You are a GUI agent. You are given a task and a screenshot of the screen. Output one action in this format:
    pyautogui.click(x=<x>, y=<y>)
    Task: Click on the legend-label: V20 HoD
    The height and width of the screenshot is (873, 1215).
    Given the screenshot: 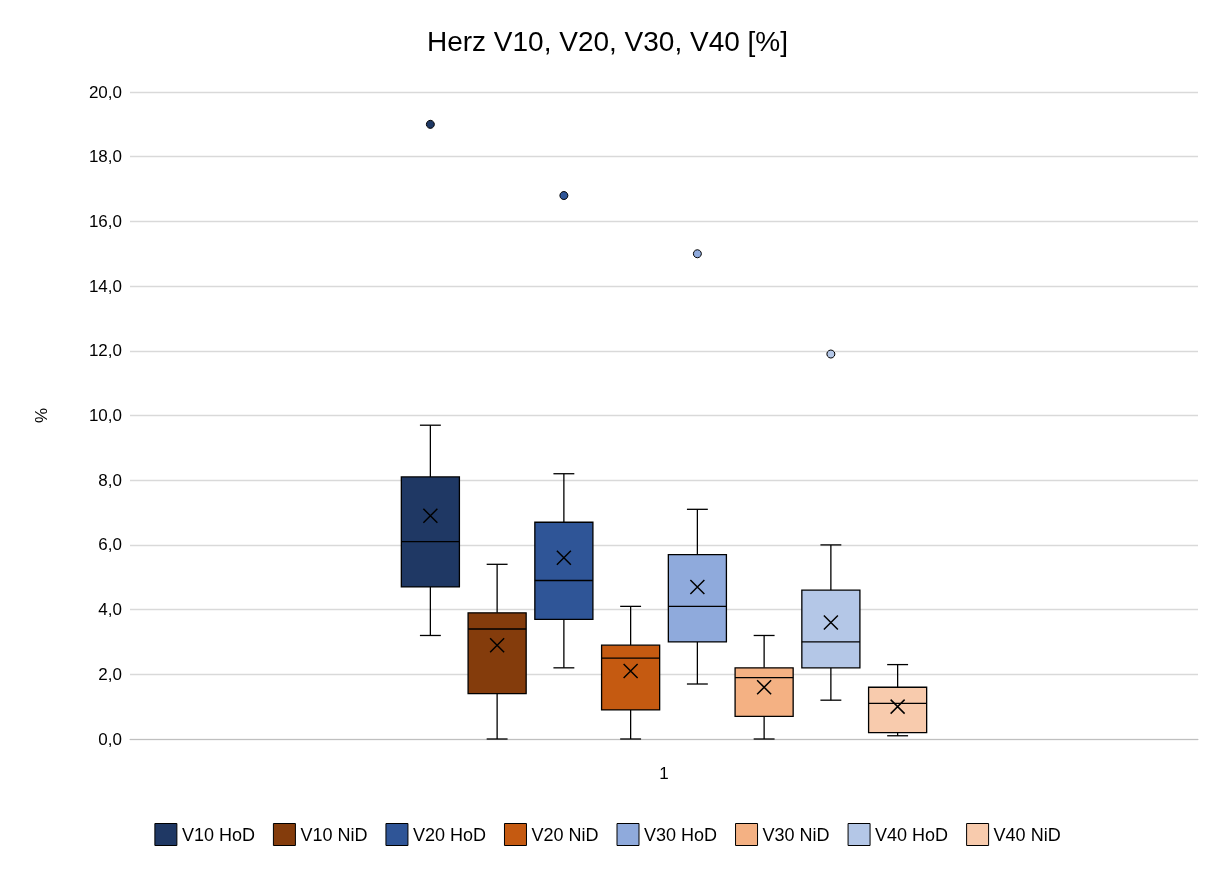 What is the action you would take?
    pyautogui.click(x=449, y=834)
    